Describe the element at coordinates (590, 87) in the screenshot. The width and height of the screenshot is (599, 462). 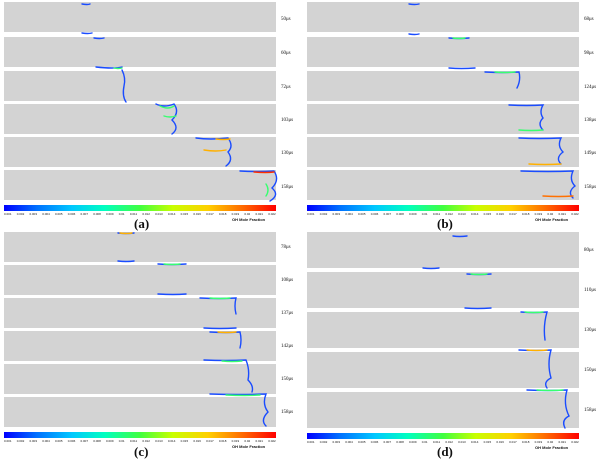
I see `time-label: 124μs` at that location.